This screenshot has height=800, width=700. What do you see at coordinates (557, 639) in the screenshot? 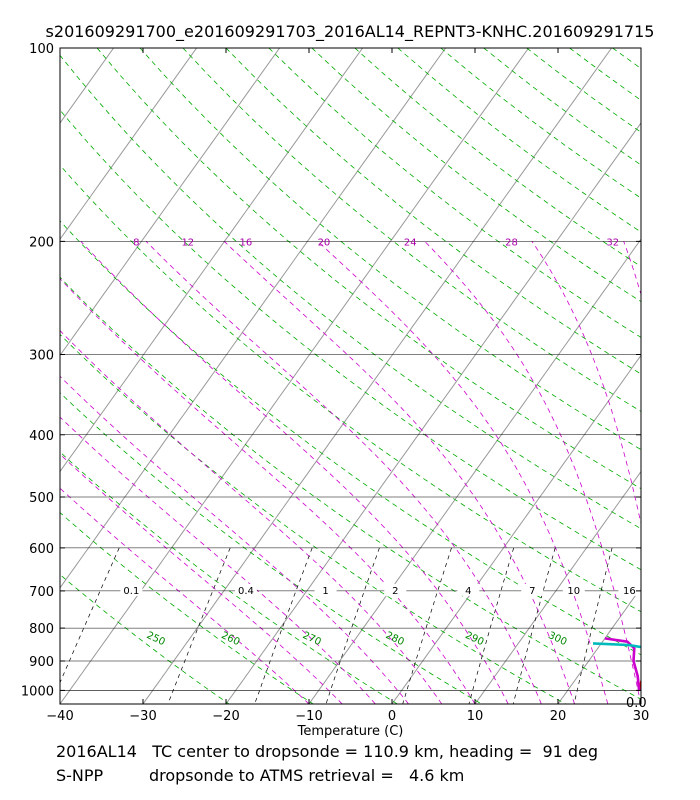
I see `dry-adiabat-label: 300` at bounding box center [557, 639].